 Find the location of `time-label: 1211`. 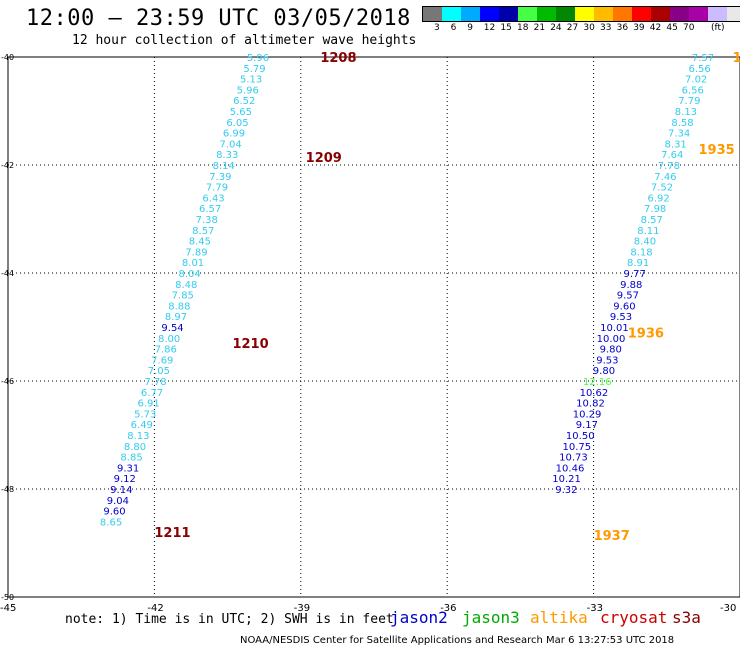

time-label: 1211 is located at coordinates (172, 533).